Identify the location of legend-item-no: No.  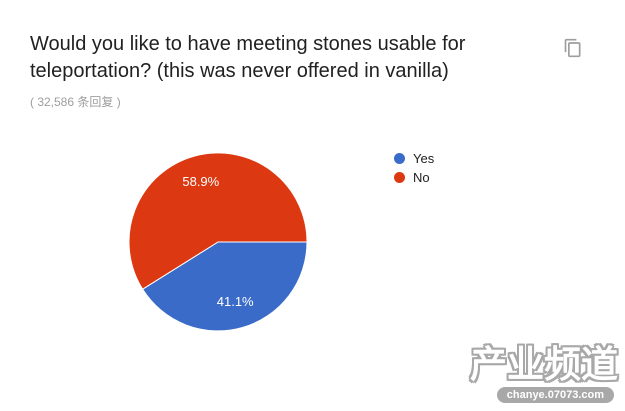
(414, 177).